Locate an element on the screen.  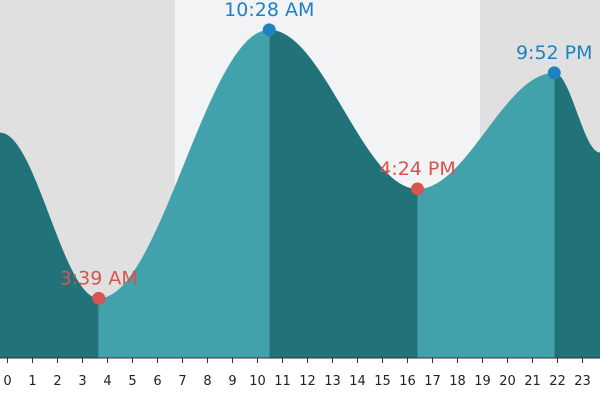
x-tick-label-11: 11 is located at coordinates (282, 381).